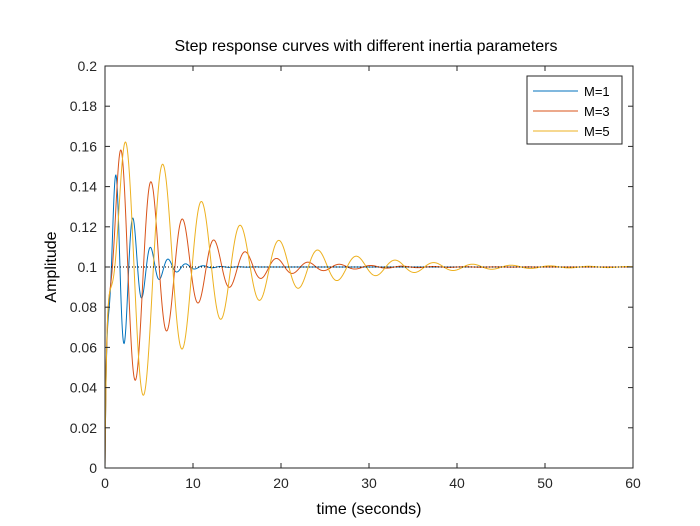 Image resolution: width=700 pixels, height=526 pixels. I want to click on x-tick-label: 60, so click(633, 483).